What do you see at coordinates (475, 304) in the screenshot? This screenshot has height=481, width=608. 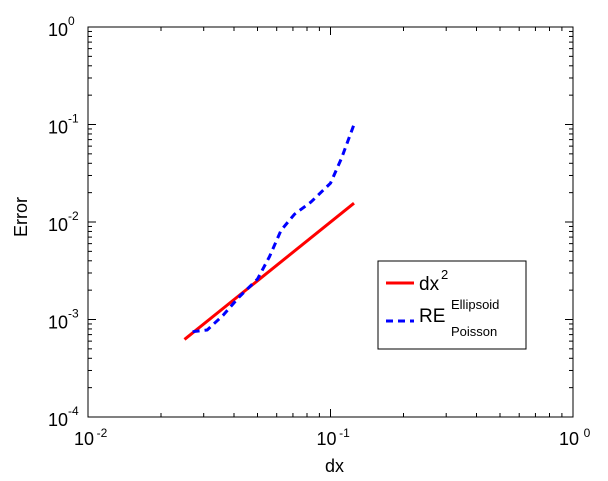 I see `legend-label-re-superscript: Ellipsoid` at bounding box center [475, 304].